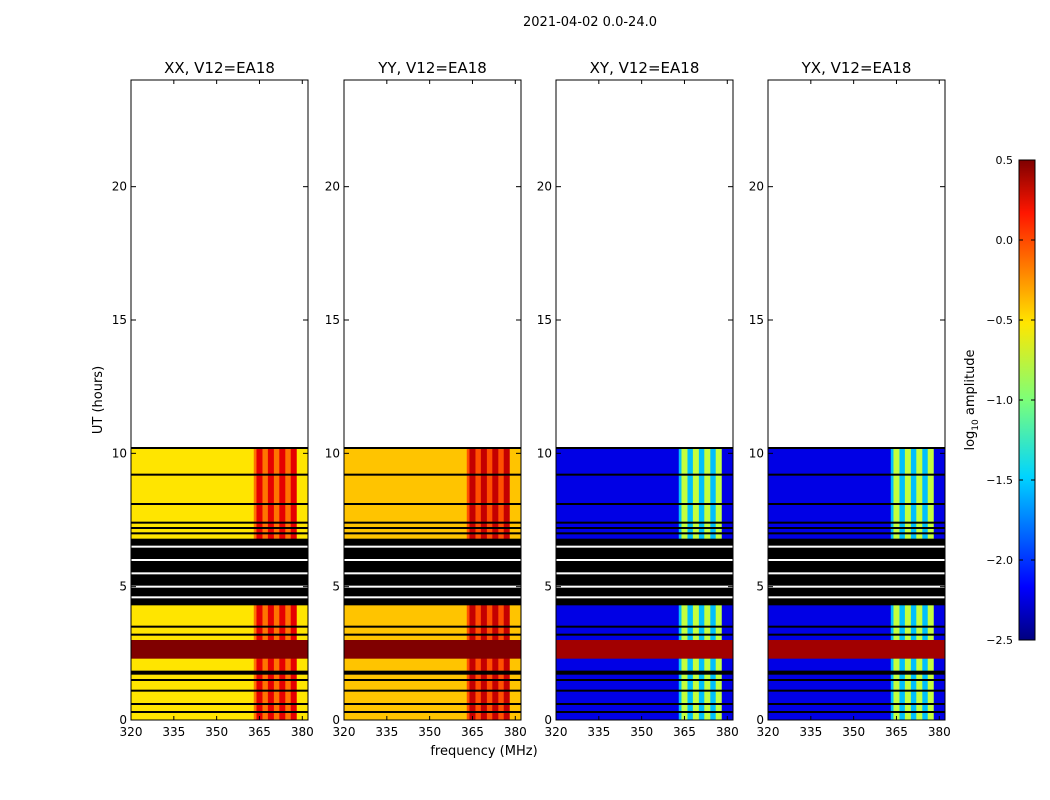 The image size is (1050, 800). Describe the element at coordinates (999, 480) in the screenshot. I see `colorbar-tick-label: −1.5` at that location.